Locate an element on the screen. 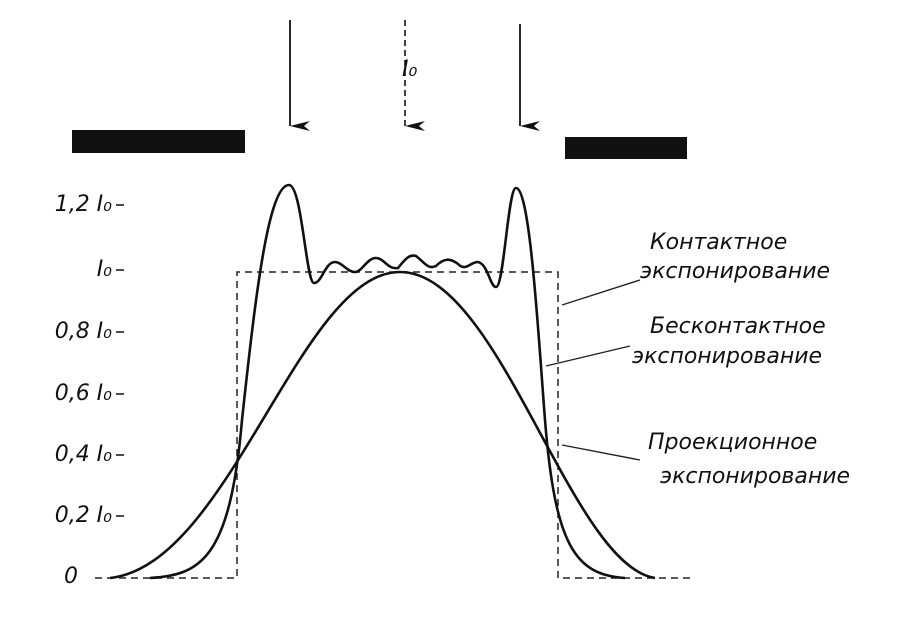 The height and width of the screenshot is (625, 902). curve-label: Контактное is located at coordinates (718, 242).